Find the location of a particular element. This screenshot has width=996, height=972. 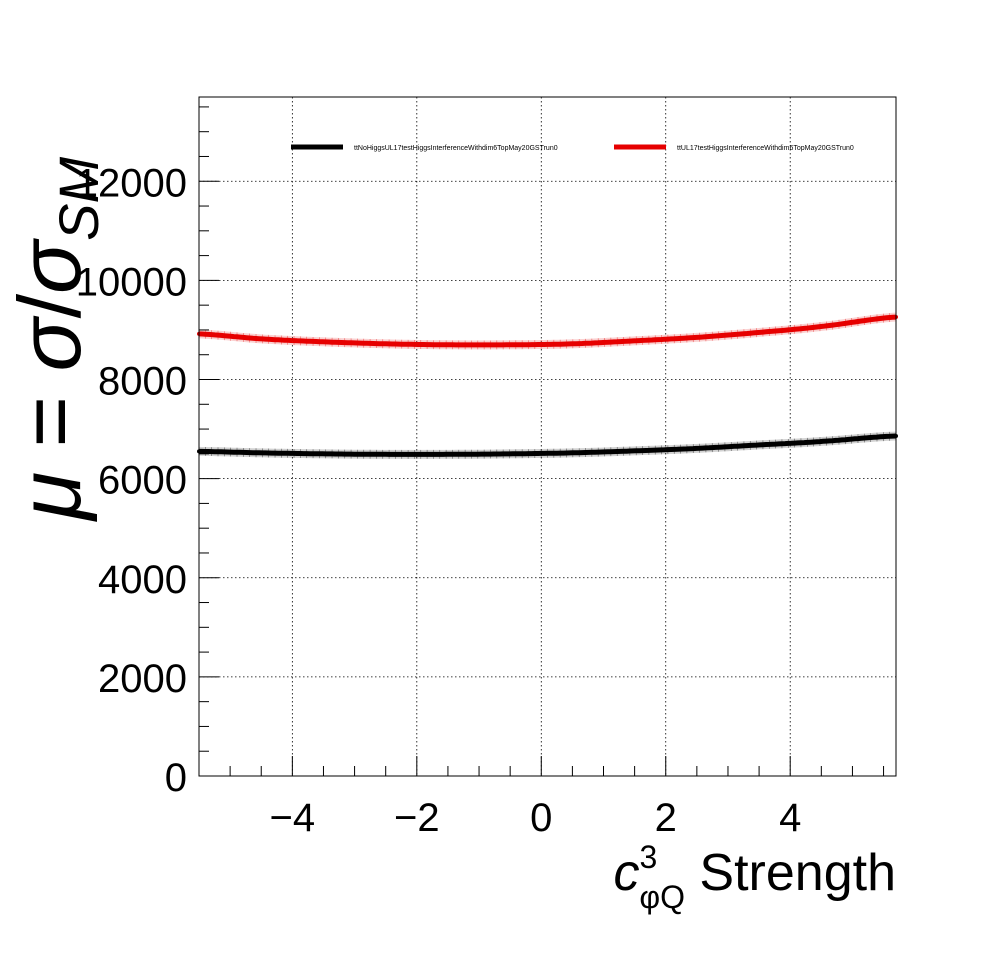

y-tick-label-5: 10000 is located at coordinates (131, 282).